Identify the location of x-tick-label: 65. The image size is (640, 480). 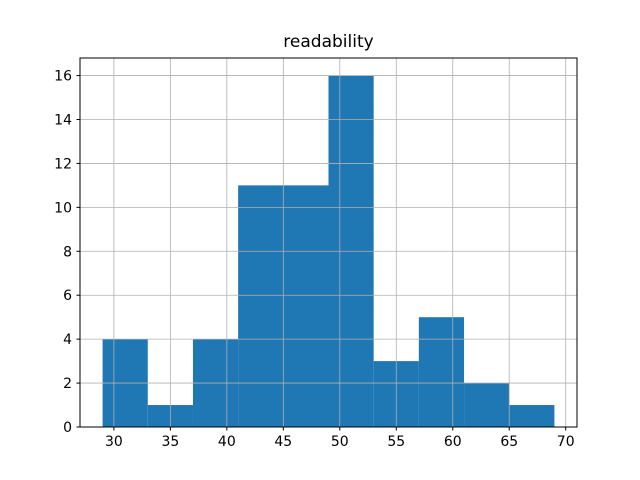
(509, 442).